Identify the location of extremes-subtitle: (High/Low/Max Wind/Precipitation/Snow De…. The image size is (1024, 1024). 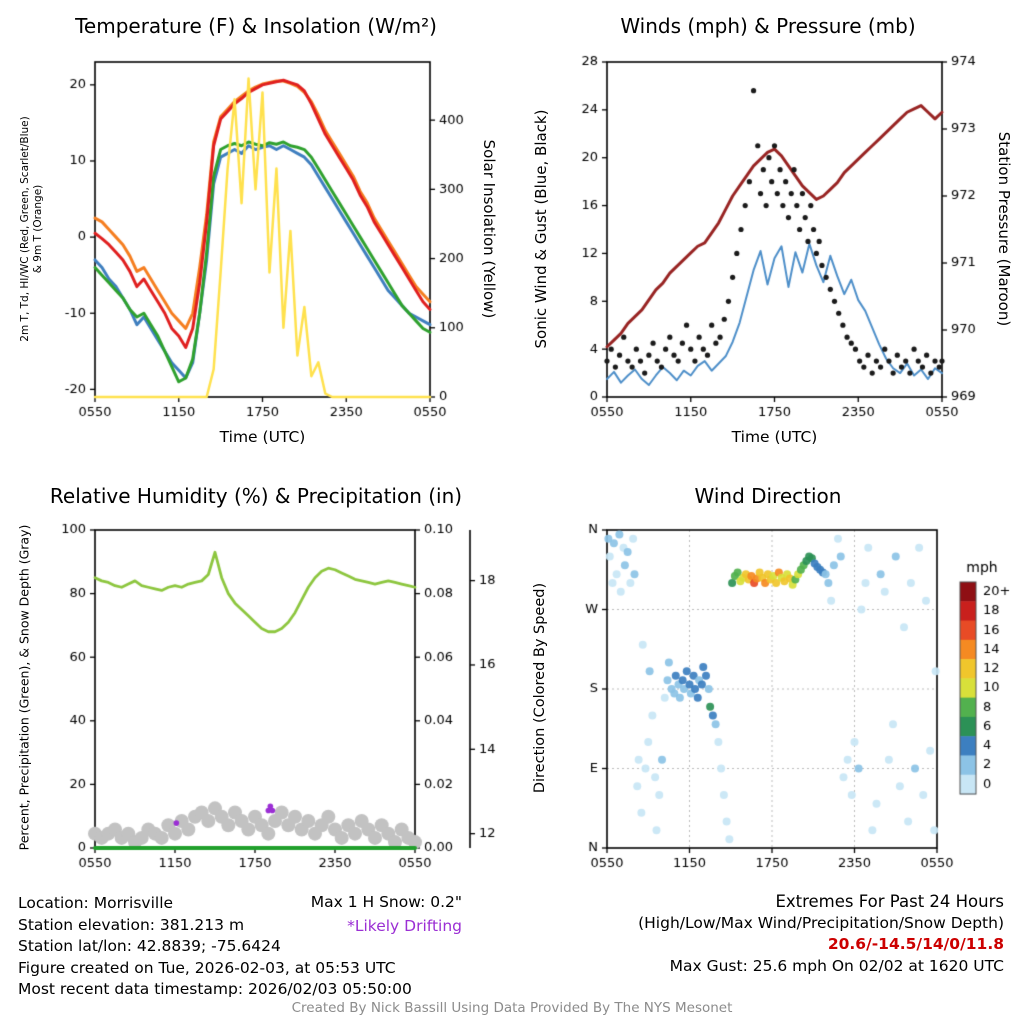
(821, 922).